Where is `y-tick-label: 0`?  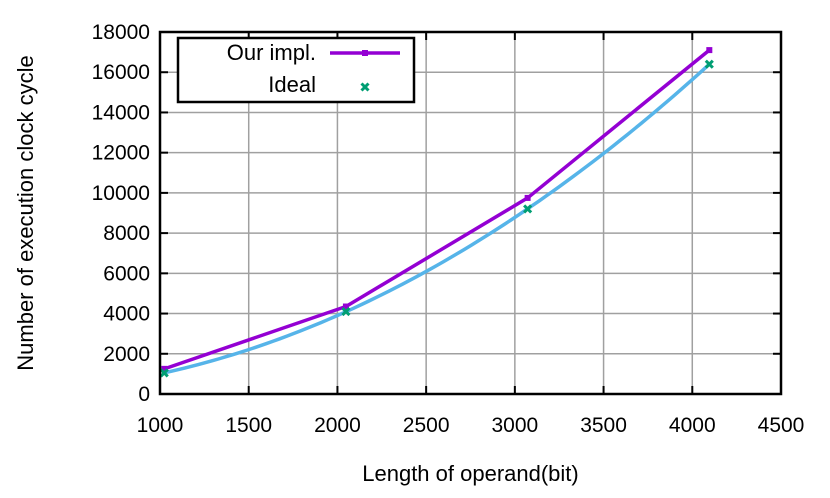 y-tick-label: 0 is located at coordinates (144, 394).